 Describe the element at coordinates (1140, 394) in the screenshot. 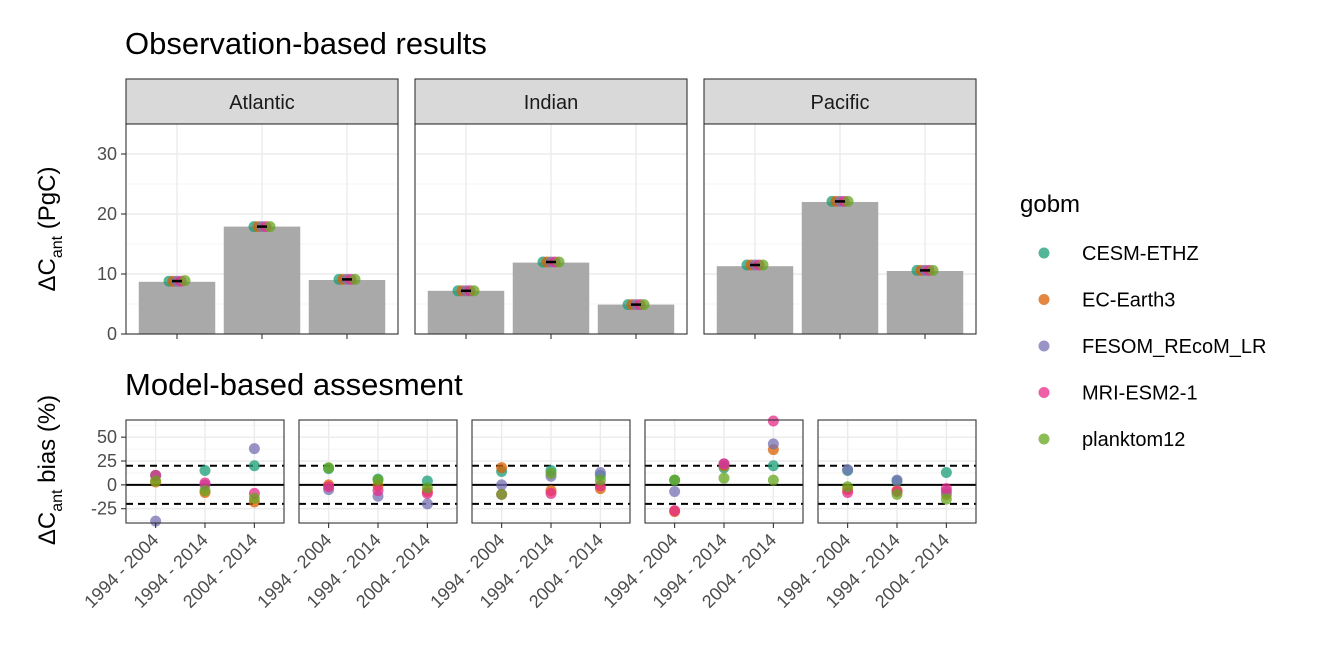

I see `legend-item-label: MRI-ESM2-1` at that location.